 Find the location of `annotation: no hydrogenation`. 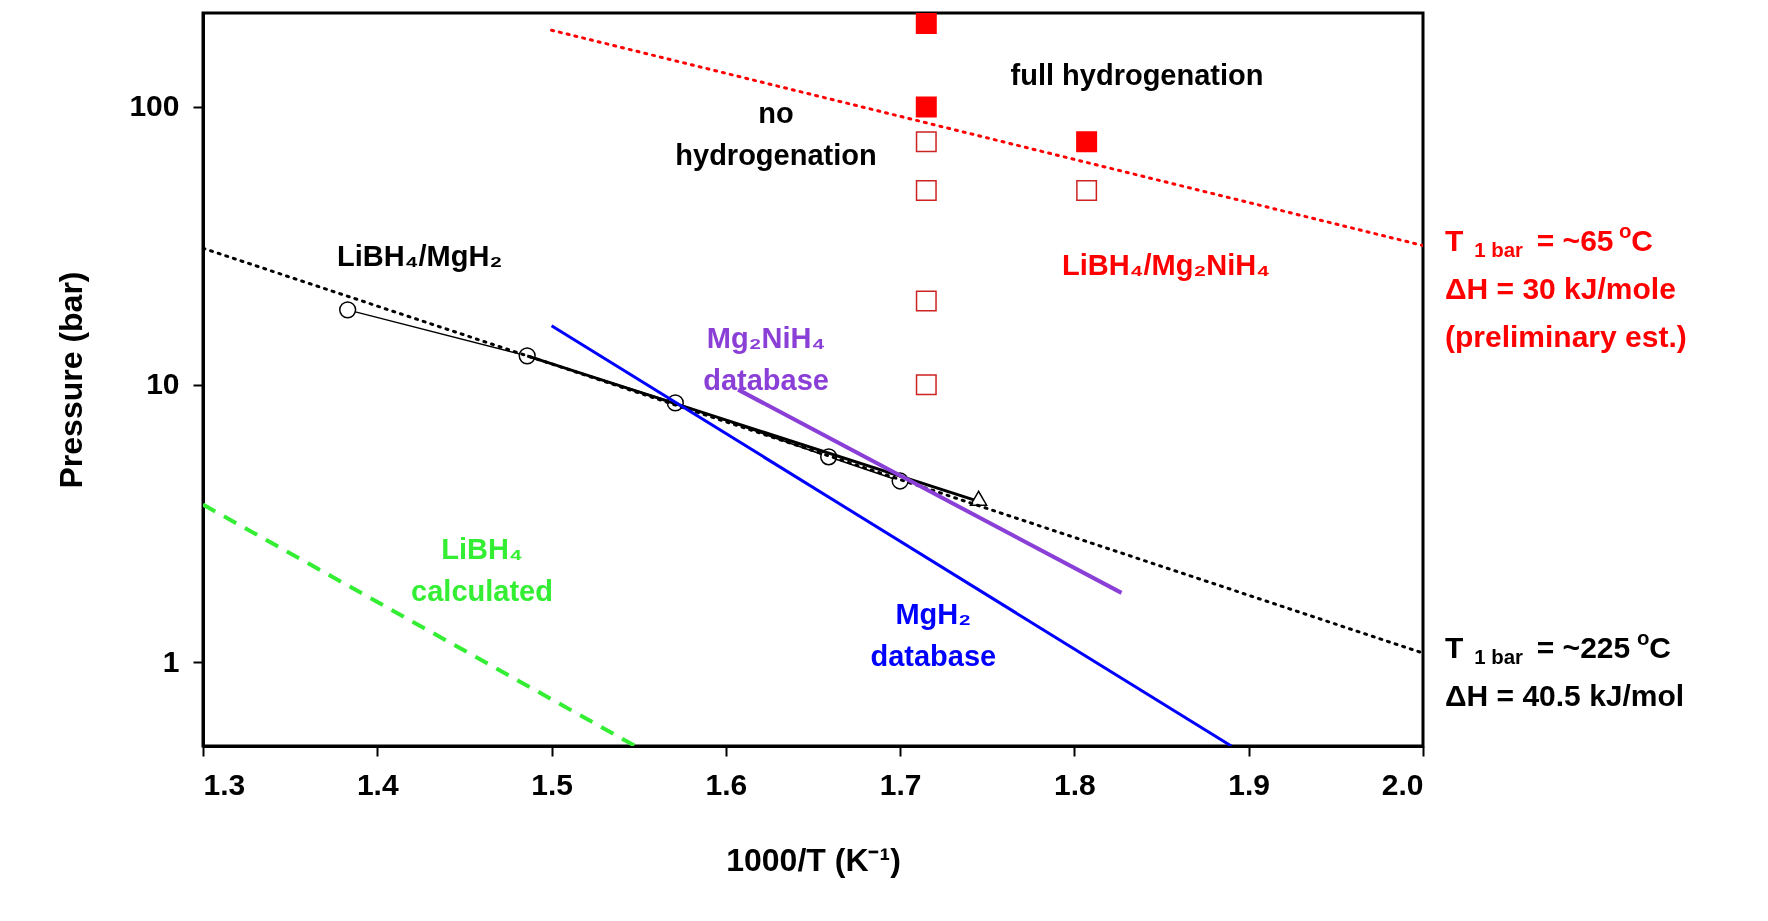

annotation: no hydrogenation is located at coordinates (776, 134).